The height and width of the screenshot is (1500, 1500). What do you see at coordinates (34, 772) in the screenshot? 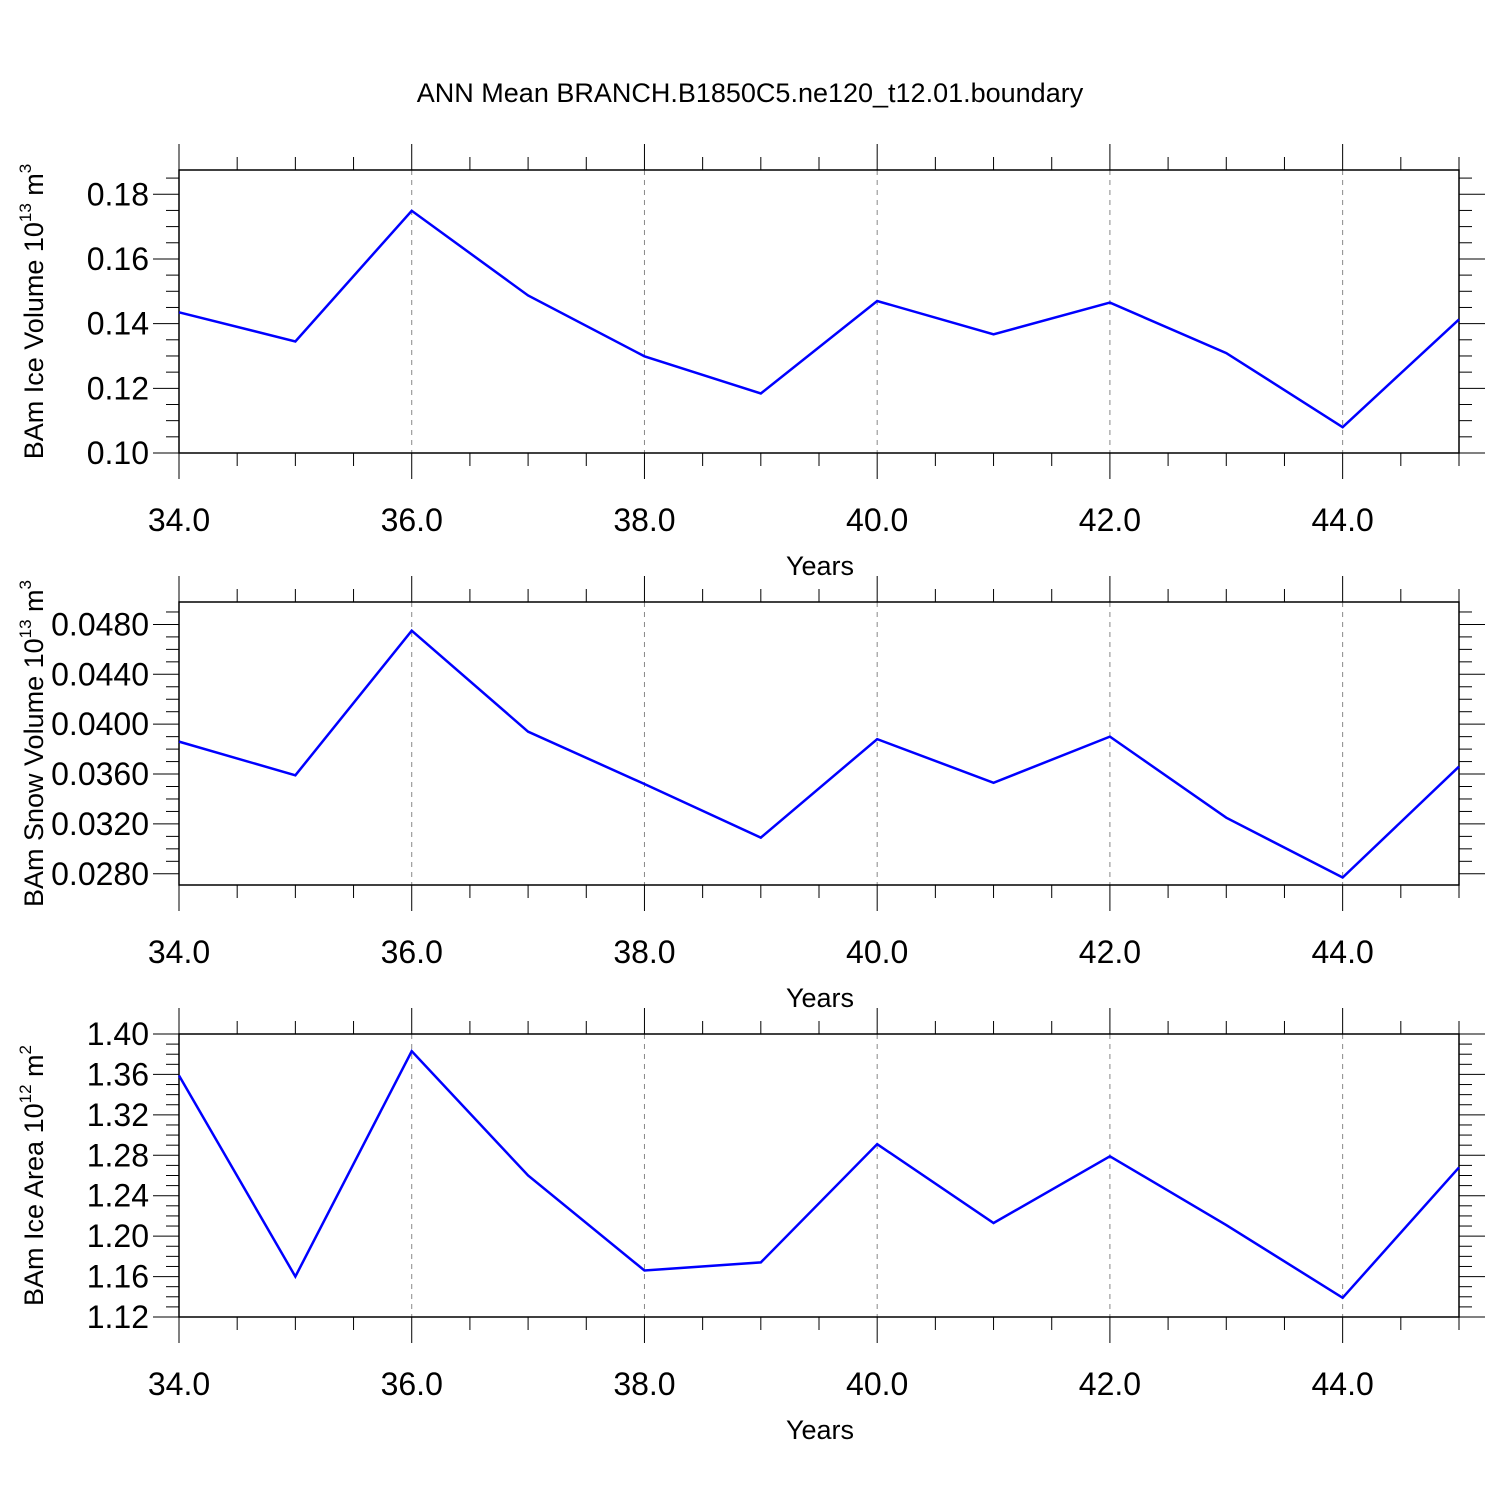
I see `y-axis-title-text: BAm Snow Volume 10` at bounding box center [34, 772].